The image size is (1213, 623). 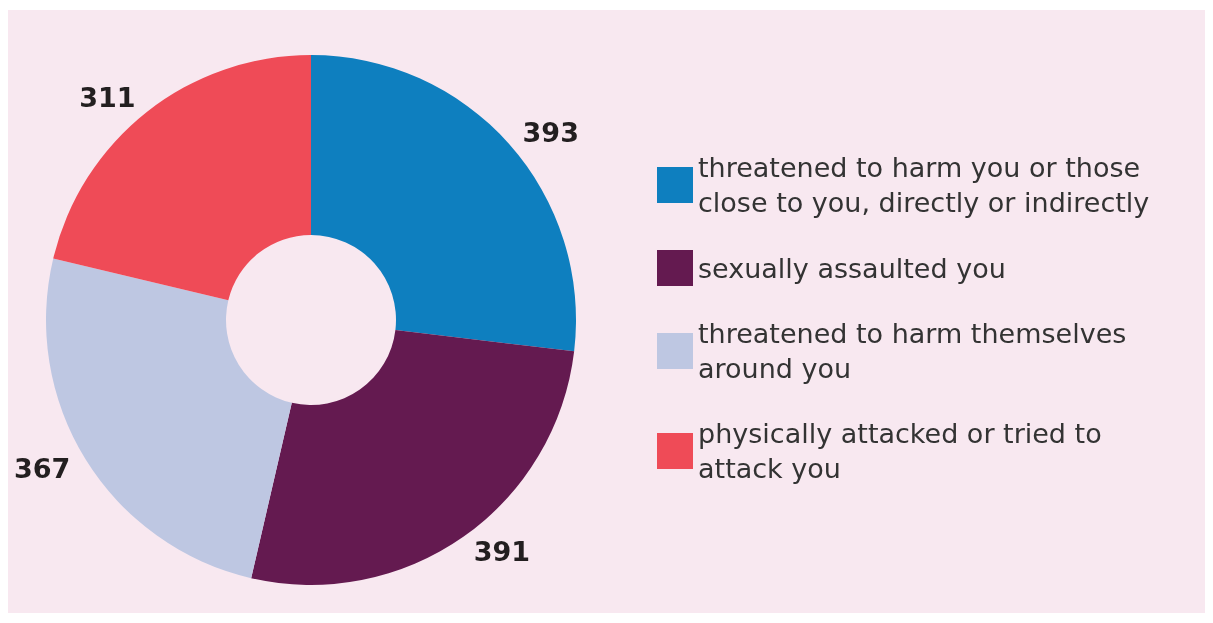 I want to click on legend-label: physically attacked or tried to attack you, so click(x=904, y=451).